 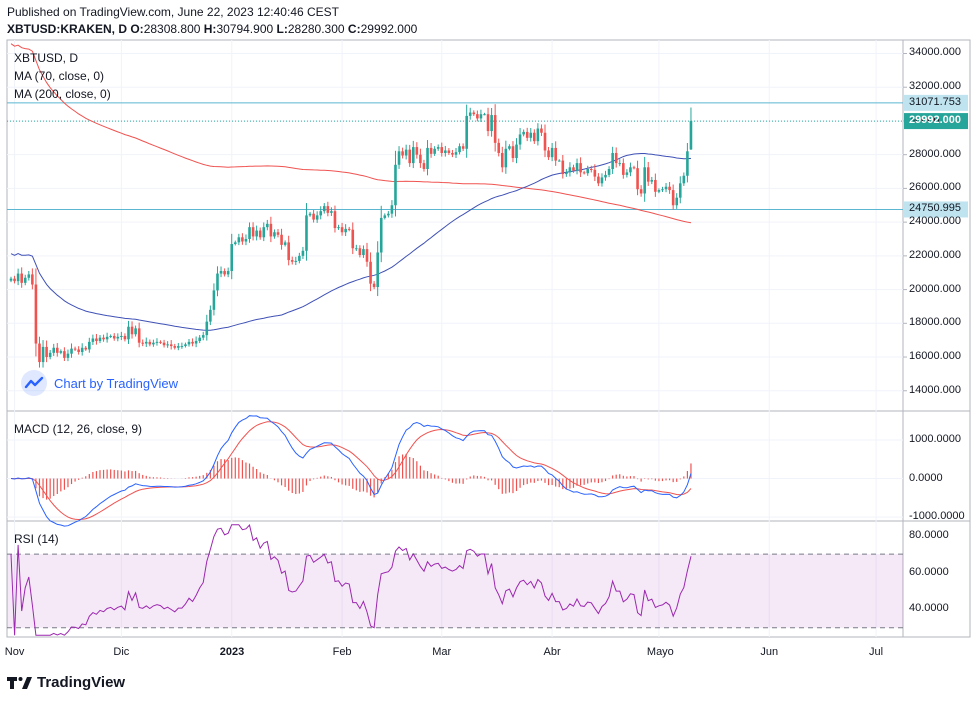 I want to click on tradingview-logo-icon, so click(x=19, y=682).